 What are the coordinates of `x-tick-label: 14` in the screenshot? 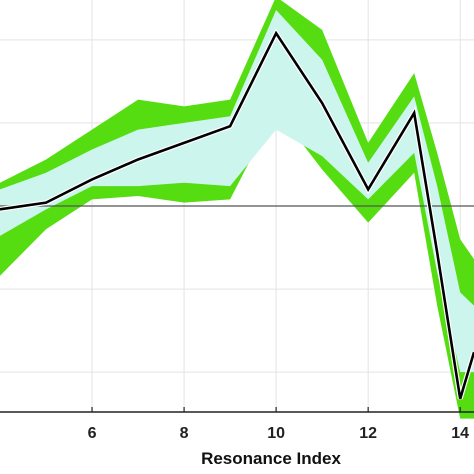 It's located at (460, 433).